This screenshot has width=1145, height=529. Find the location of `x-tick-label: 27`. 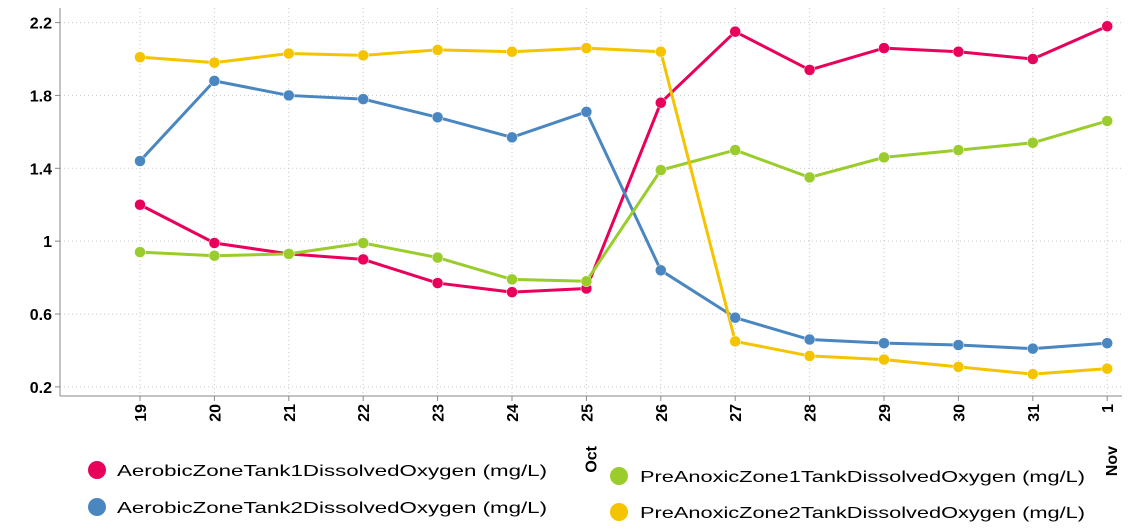

x-tick-label: 27 is located at coordinates (736, 413).